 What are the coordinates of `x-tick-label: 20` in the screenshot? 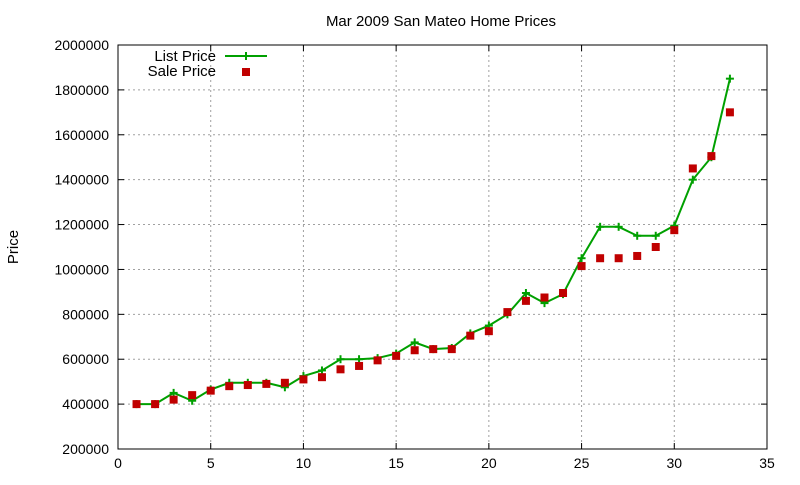 It's located at (489, 463).